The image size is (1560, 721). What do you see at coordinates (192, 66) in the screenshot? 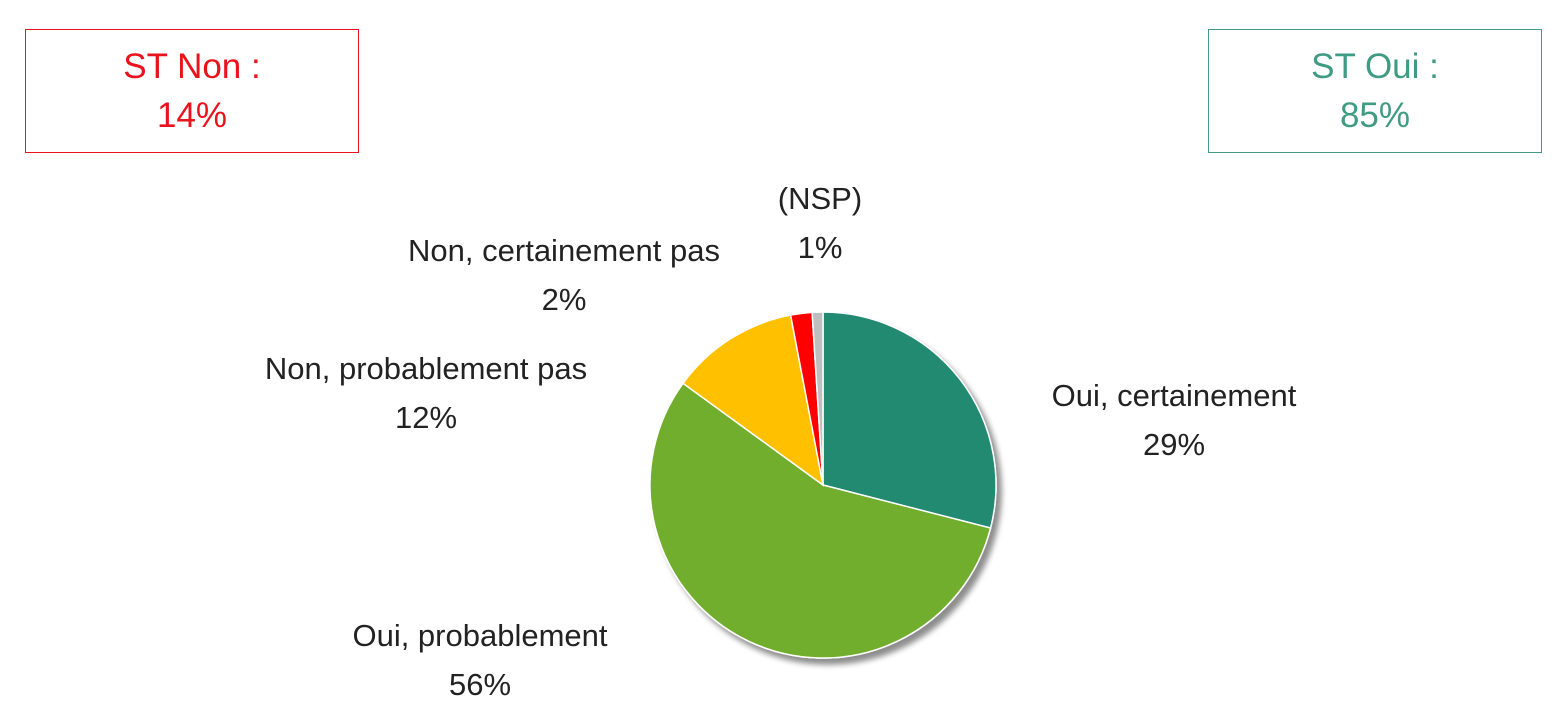
I see `summary-non-label: ST Non :` at bounding box center [192, 66].